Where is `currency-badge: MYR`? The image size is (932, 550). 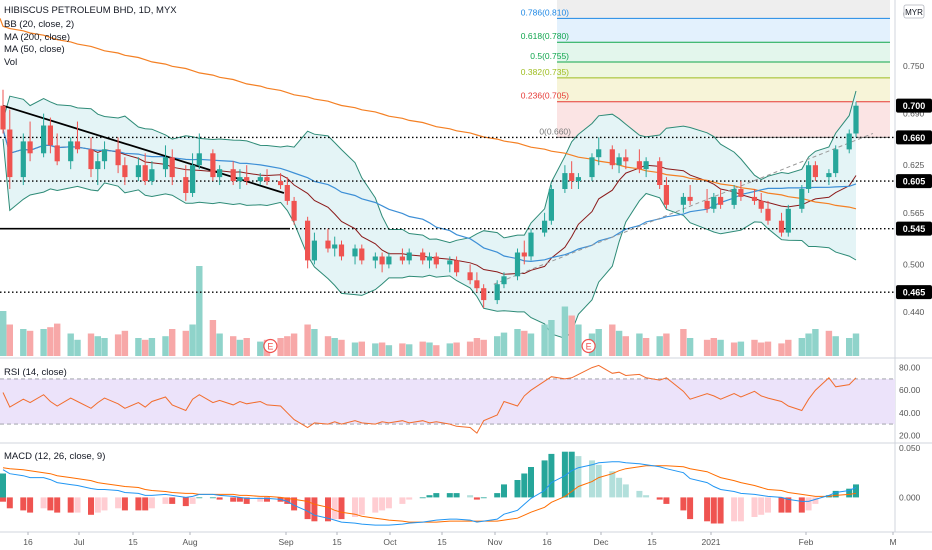
currency-badge: MYR is located at coordinates (914, 11).